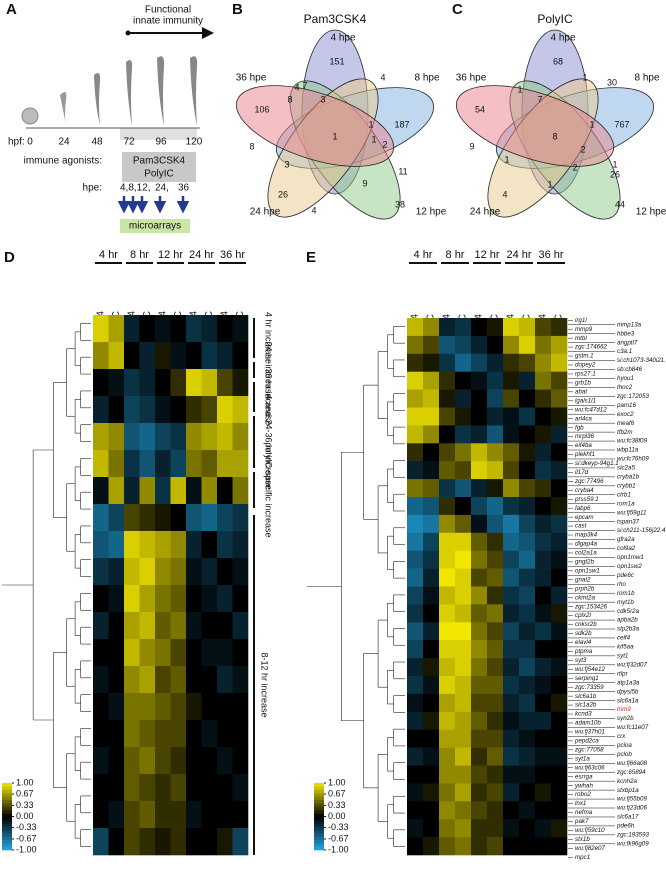 The width and height of the screenshot is (666, 876). What do you see at coordinates (587, 678) in the screenshot?
I see `gene-label: serping1` at bounding box center [587, 678].